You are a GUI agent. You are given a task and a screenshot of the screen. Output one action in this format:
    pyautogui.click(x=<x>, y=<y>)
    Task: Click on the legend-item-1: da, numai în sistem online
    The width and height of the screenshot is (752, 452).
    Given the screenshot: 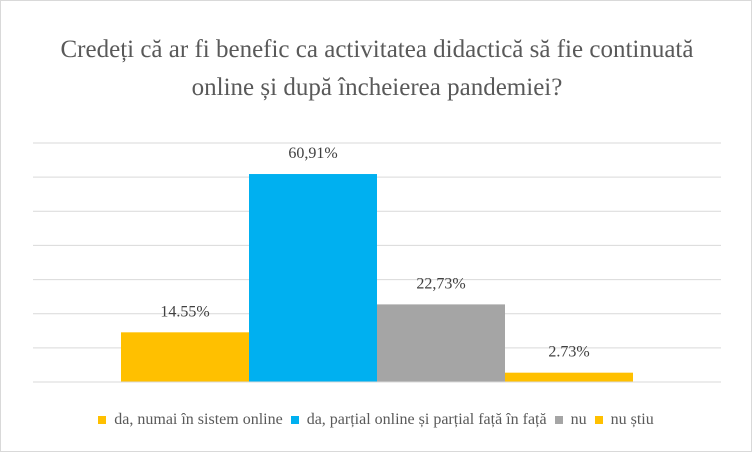 What is the action you would take?
    pyautogui.click(x=190, y=420)
    